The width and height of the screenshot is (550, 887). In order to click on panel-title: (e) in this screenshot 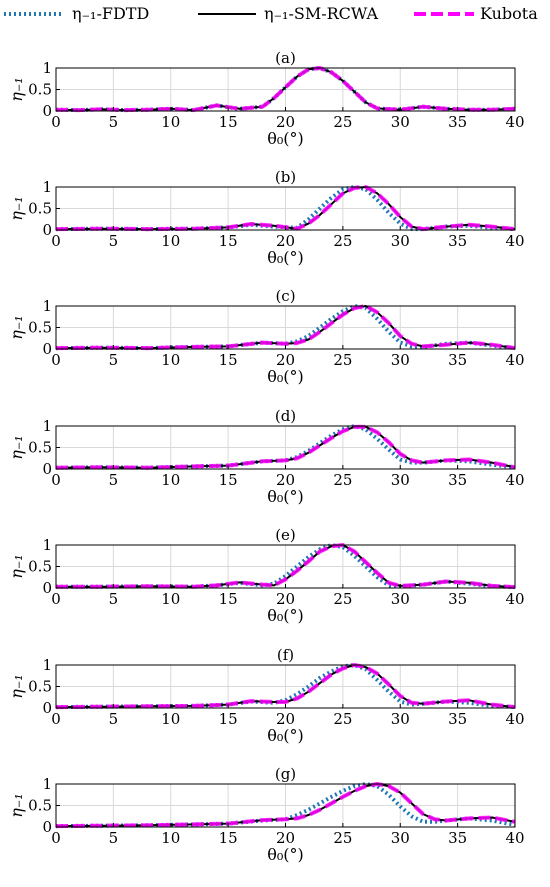, I will do `click(285, 535)`.